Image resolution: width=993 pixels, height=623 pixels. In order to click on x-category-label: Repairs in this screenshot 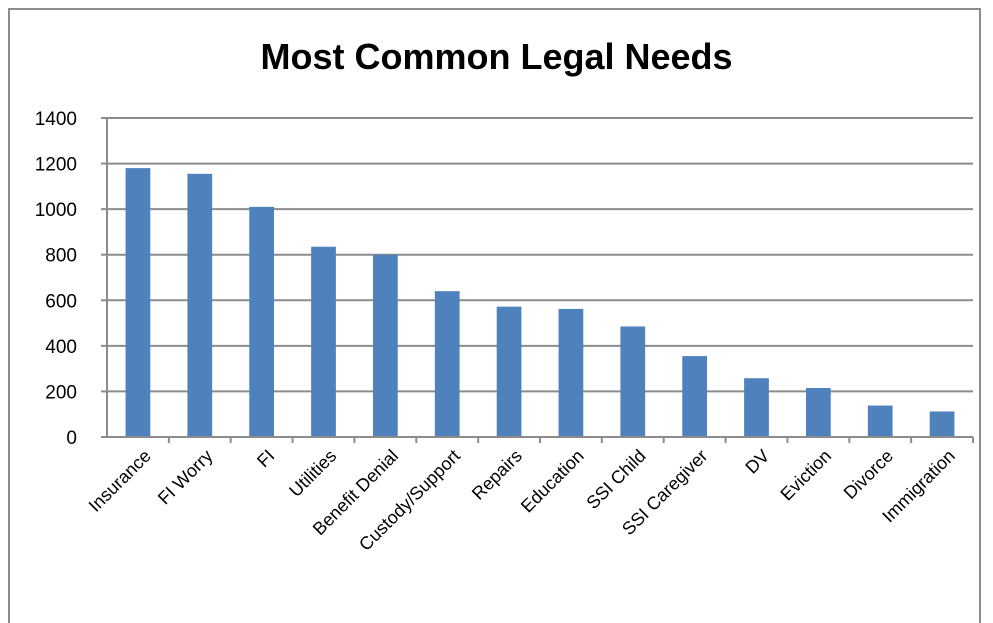, I will do `click(497, 475)`.